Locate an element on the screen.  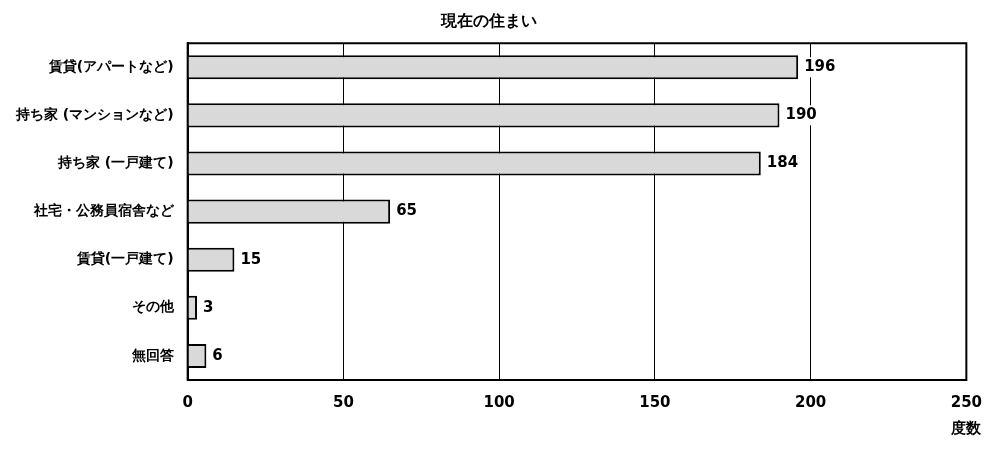
x-tick-label: 250 is located at coordinates (966, 401).